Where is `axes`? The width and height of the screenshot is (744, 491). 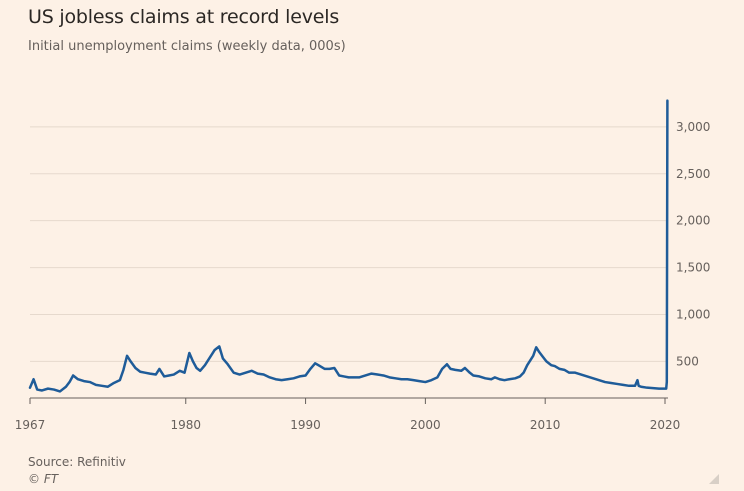
axes is located at coordinates (348, 400).